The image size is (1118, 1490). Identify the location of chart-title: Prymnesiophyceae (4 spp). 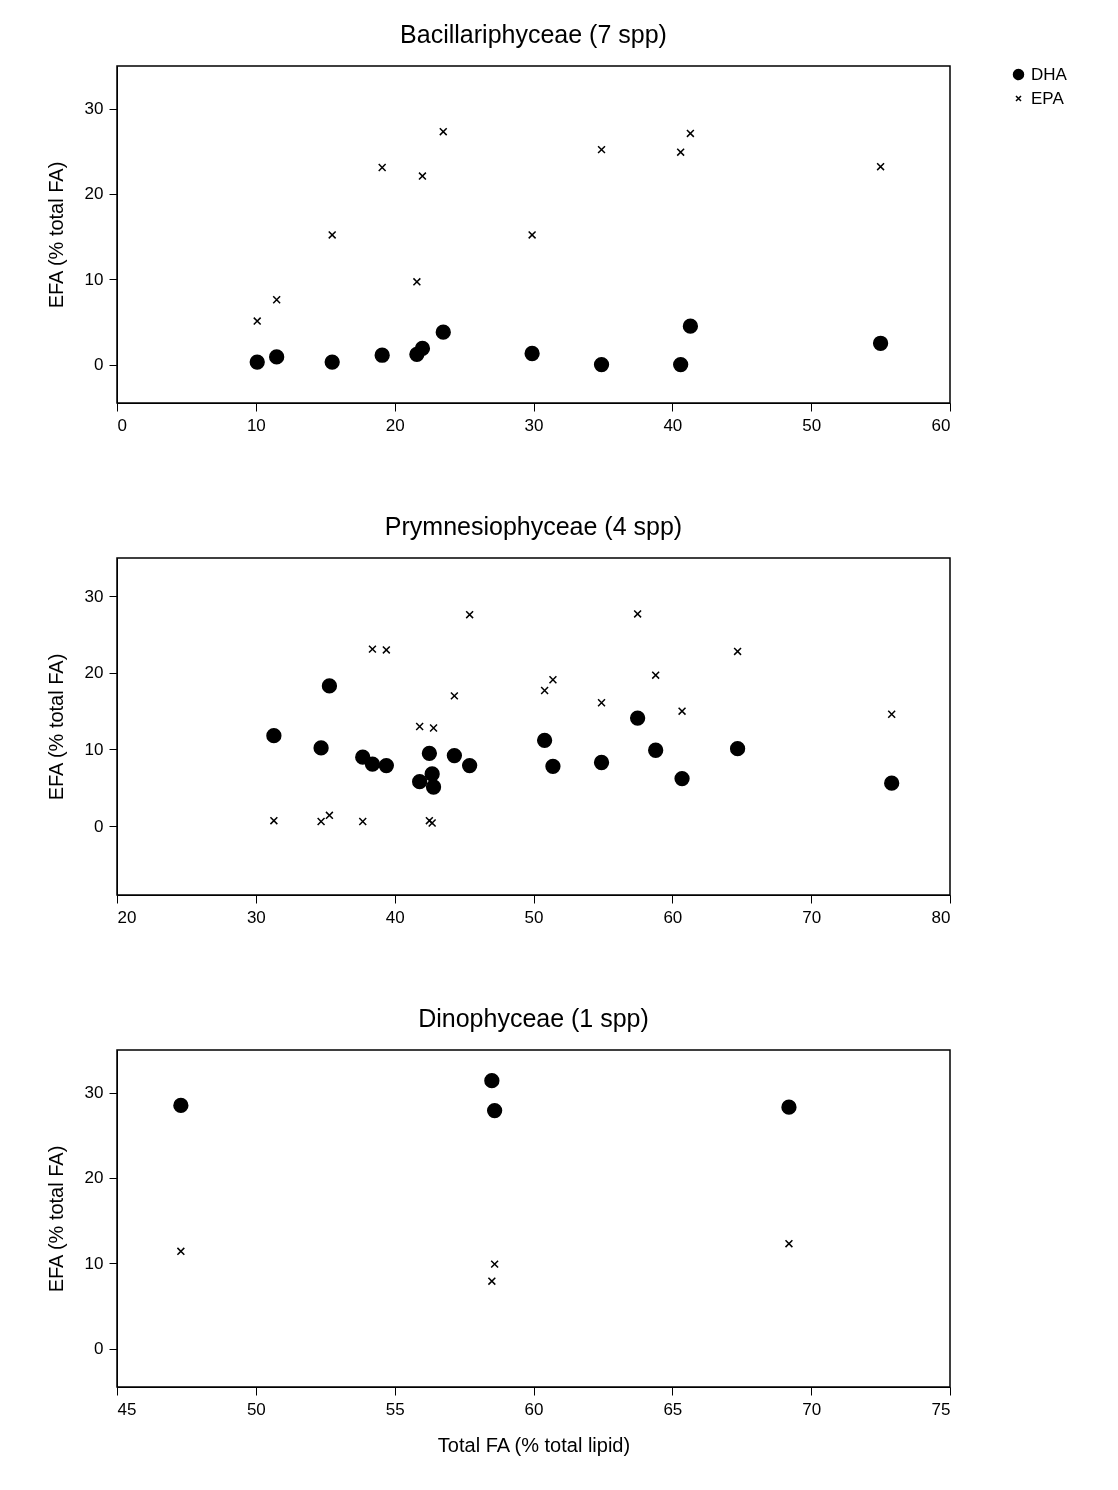
(533, 526).